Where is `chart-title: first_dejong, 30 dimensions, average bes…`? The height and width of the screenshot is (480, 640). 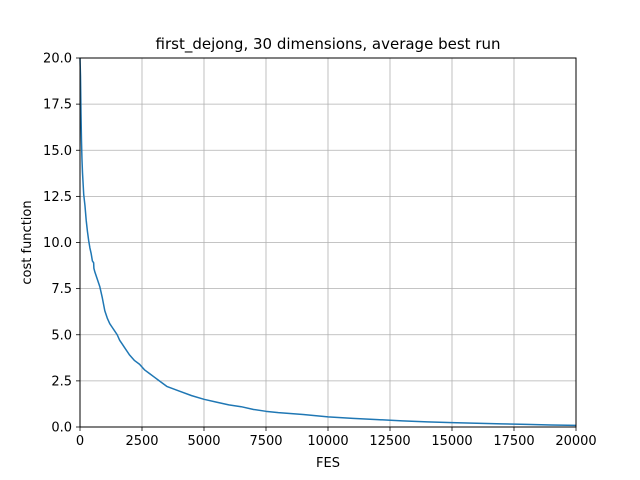
chart-title: first_dejong, 30 dimensions, average bes… is located at coordinates (328, 44).